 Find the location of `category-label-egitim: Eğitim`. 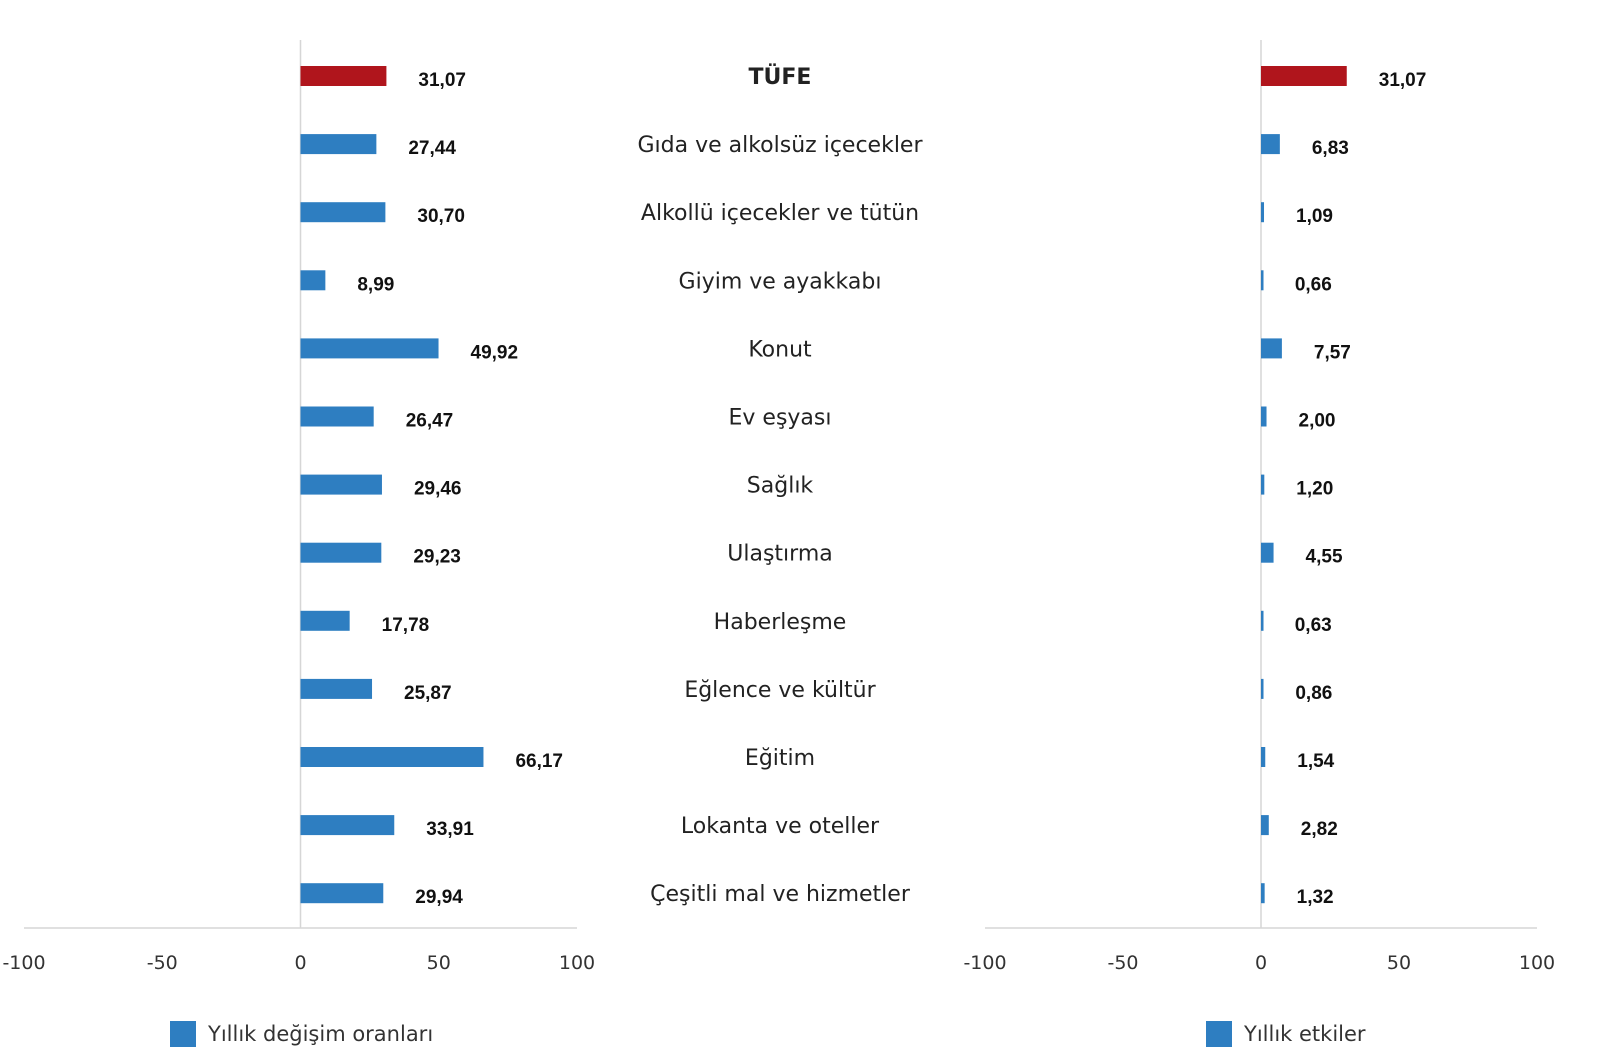

category-label-egitim: Eğitim is located at coordinates (780, 758).